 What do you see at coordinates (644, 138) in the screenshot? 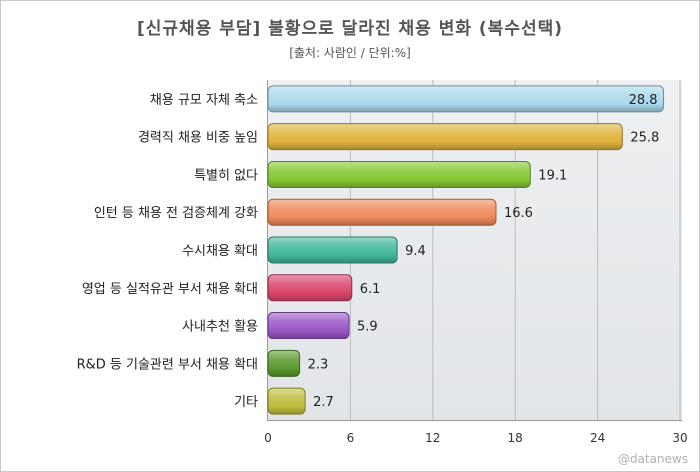
I see `value-label: 25.8` at bounding box center [644, 138].